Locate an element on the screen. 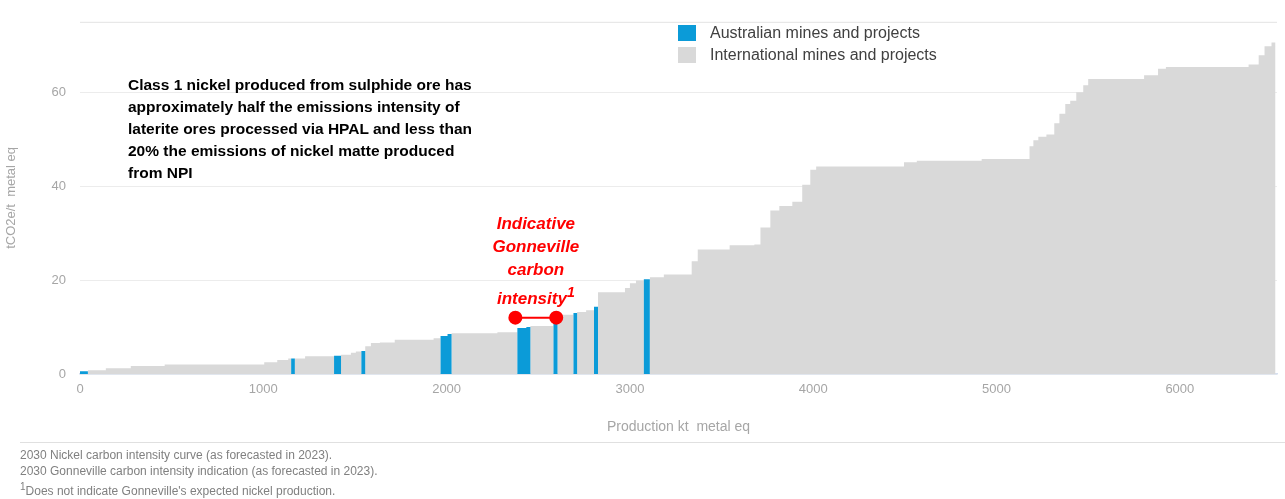  text: $^{1}$Does not indicate Gonneville's expected nickel production. is located at coordinates (178, 489).